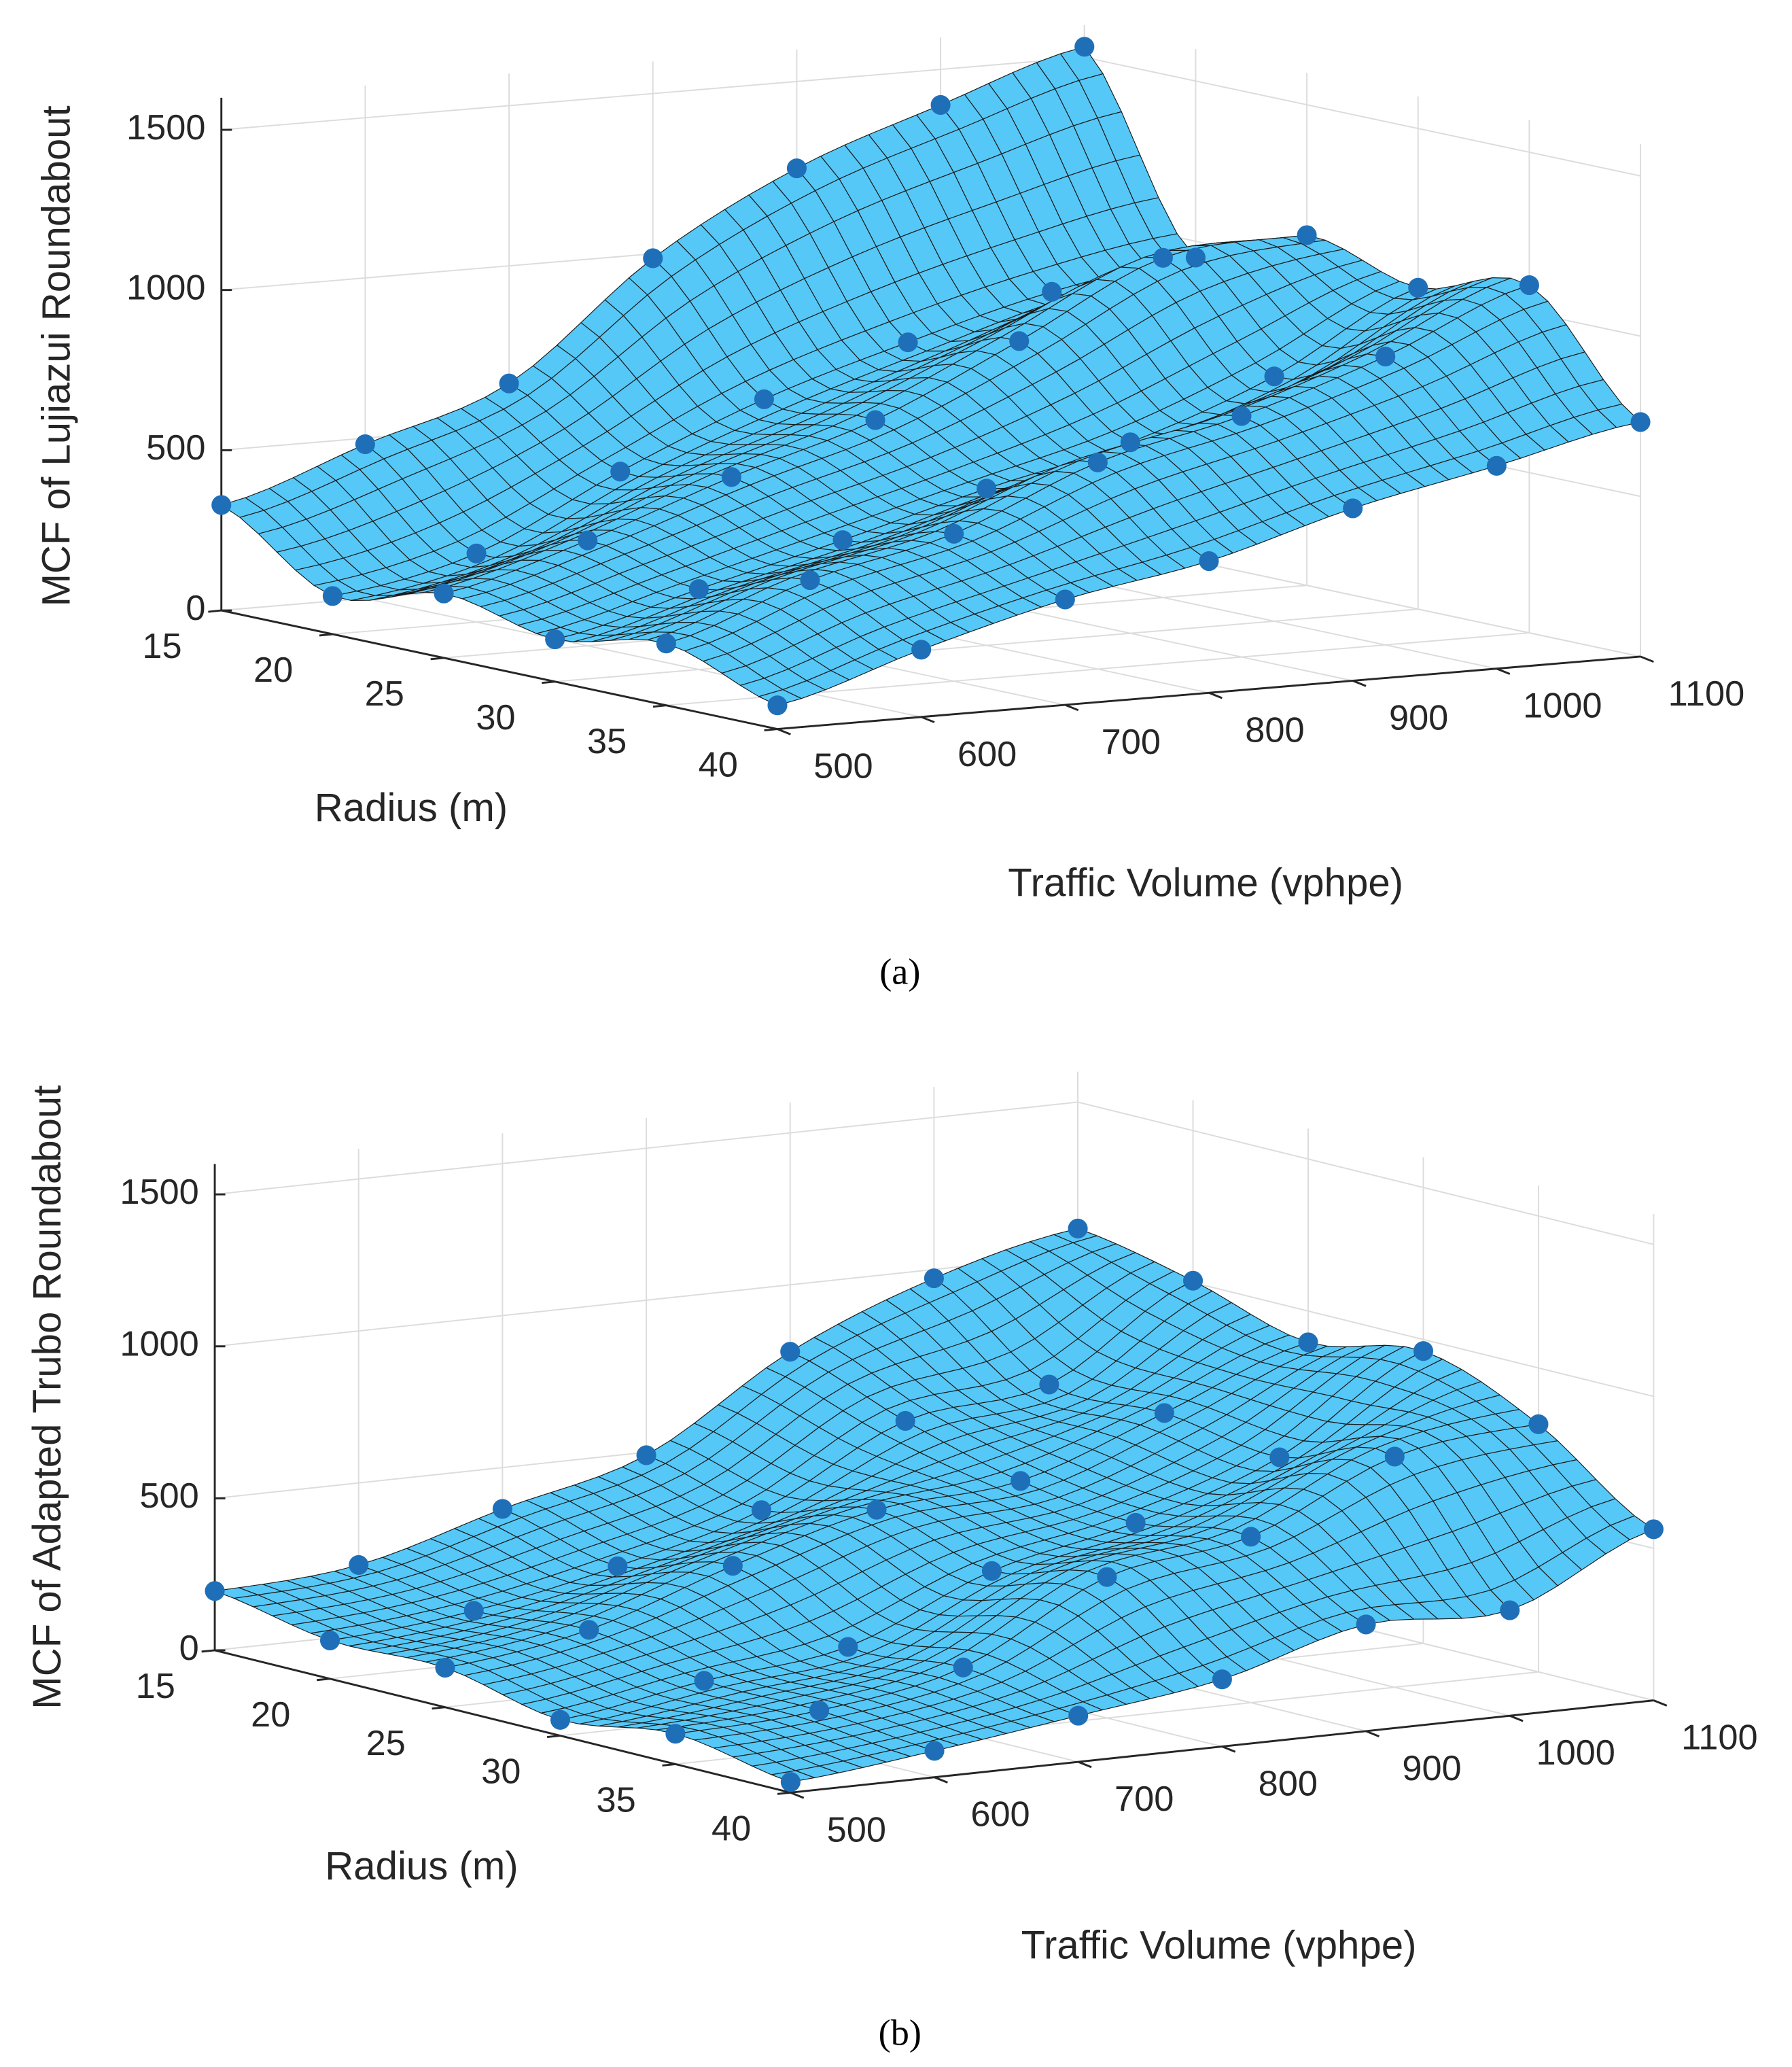 The width and height of the screenshot is (1792, 2067). What do you see at coordinates (421, 1866) in the screenshot?
I see `y-axis-label: Radius (m)` at bounding box center [421, 1866].